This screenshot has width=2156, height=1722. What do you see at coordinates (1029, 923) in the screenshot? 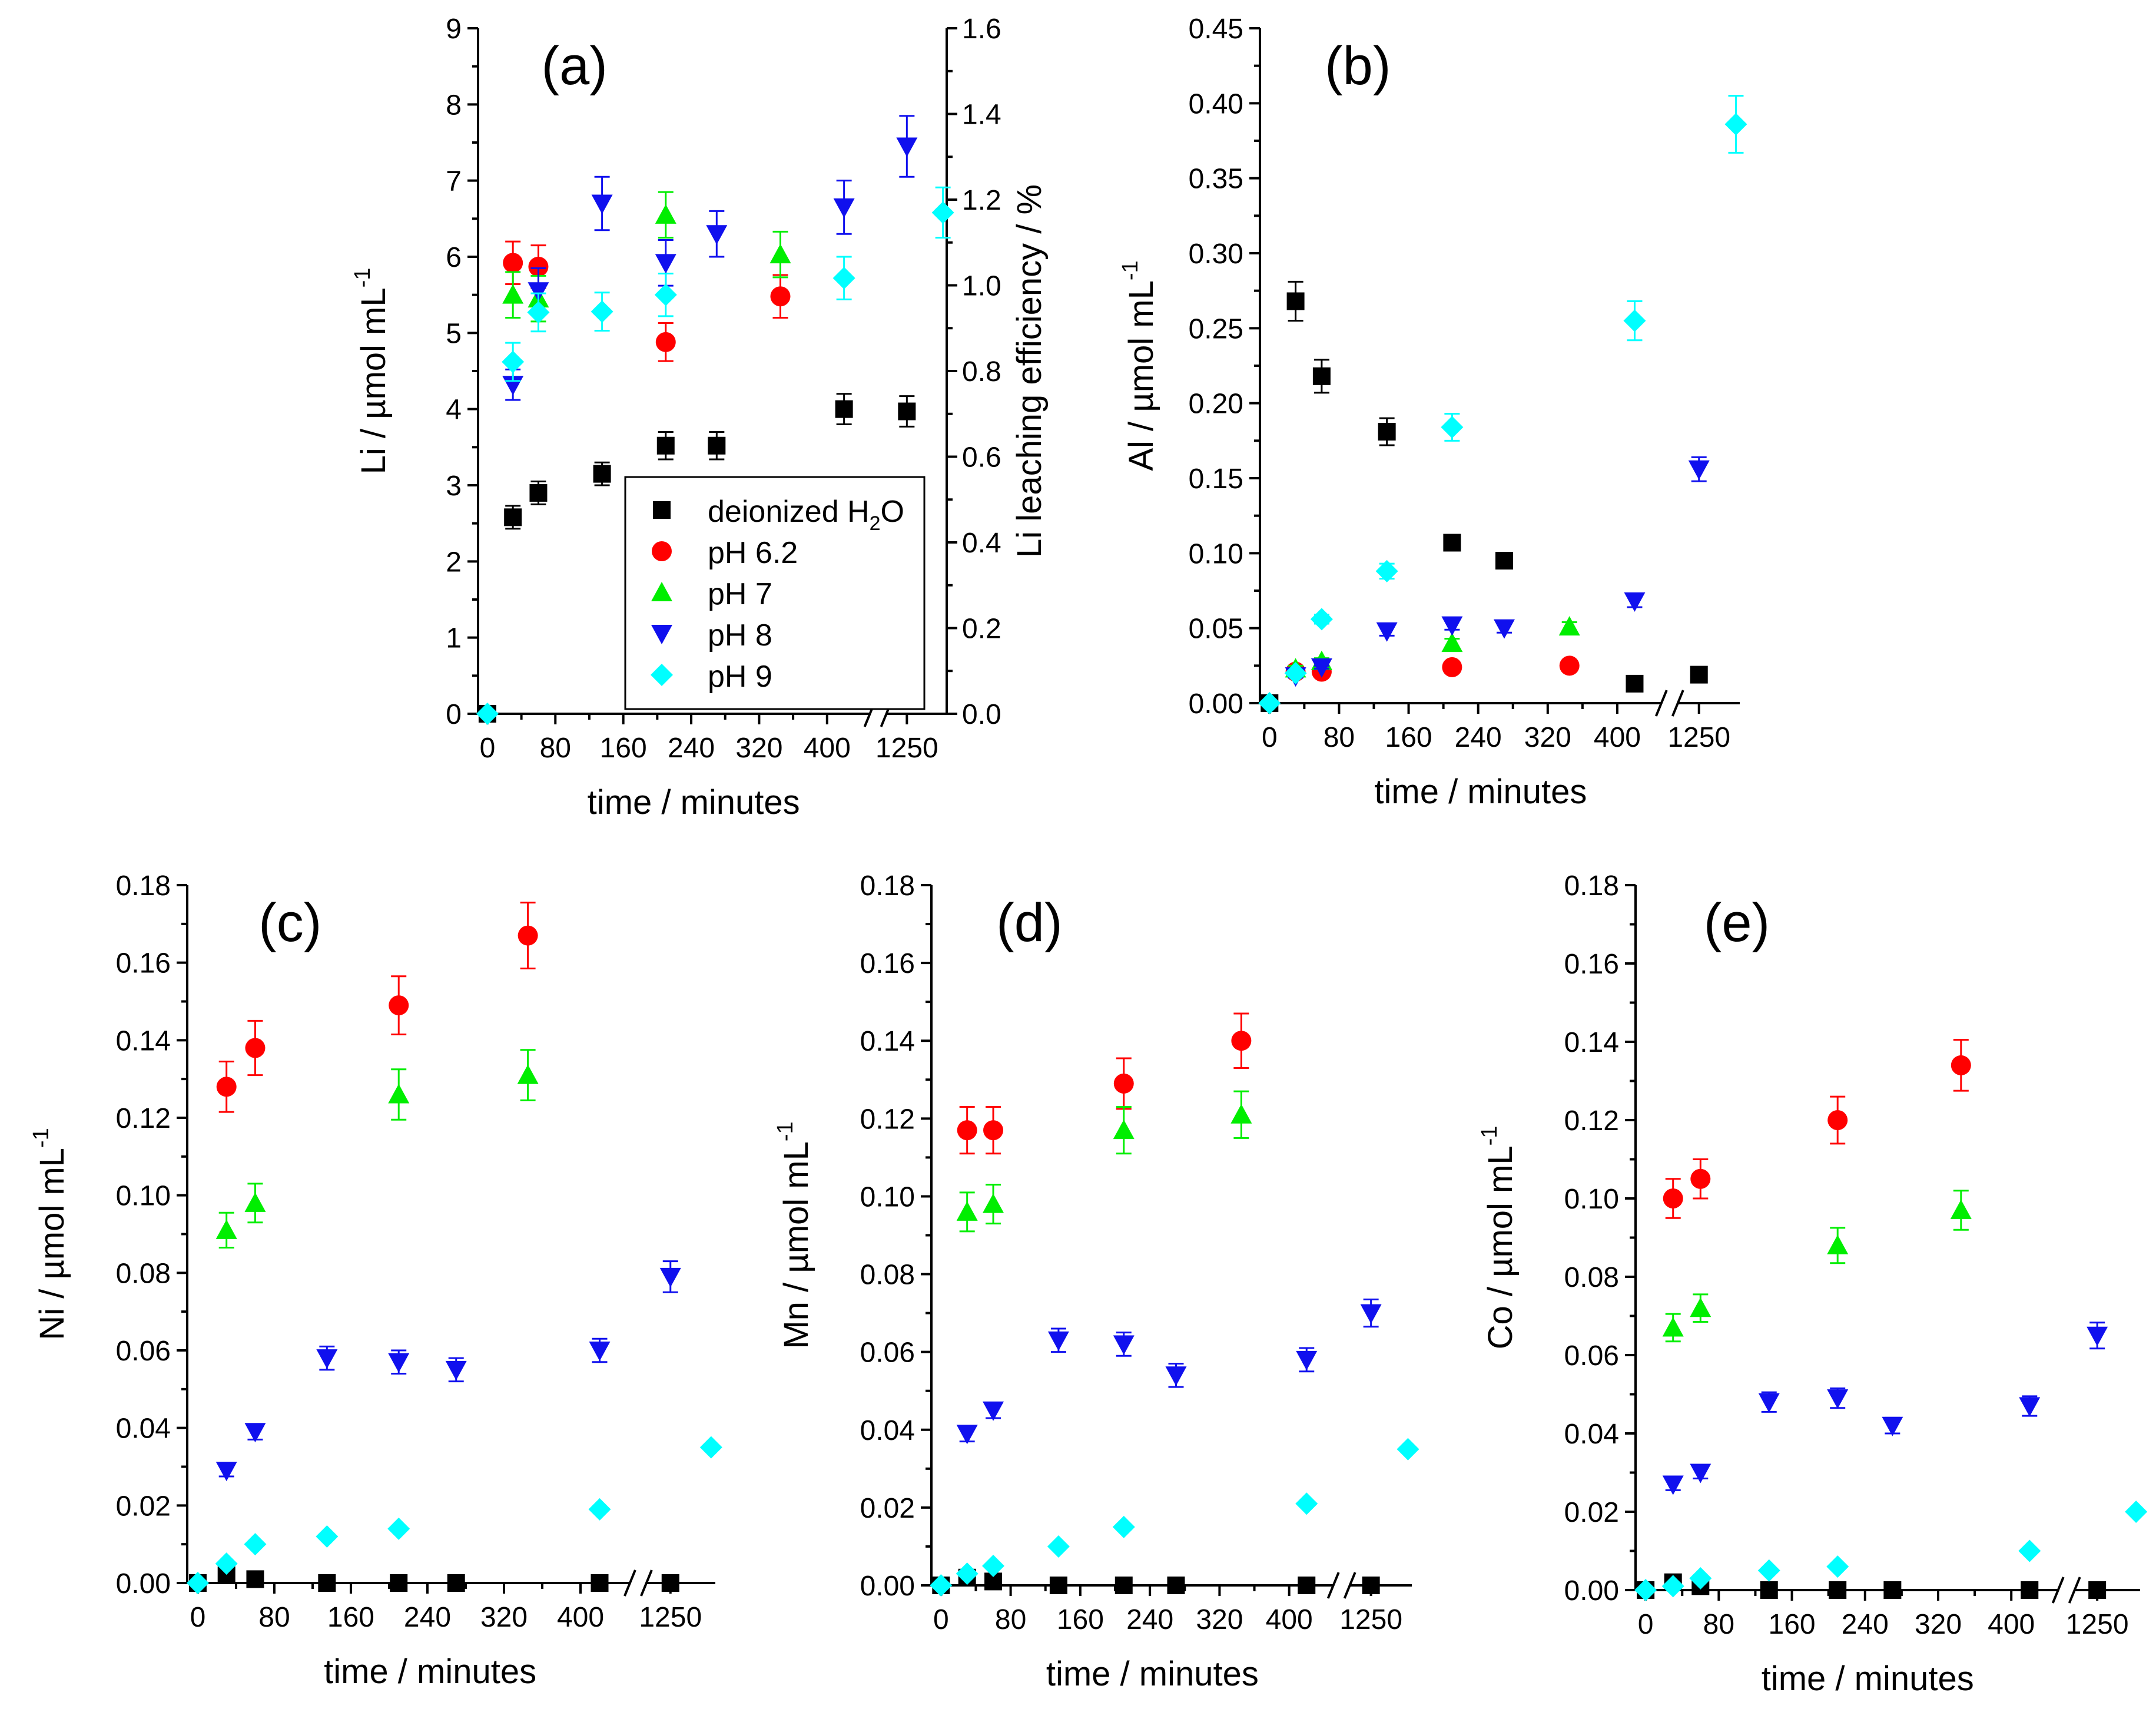
I see `panel-label: (d)` at bounding box center [1029, 923].